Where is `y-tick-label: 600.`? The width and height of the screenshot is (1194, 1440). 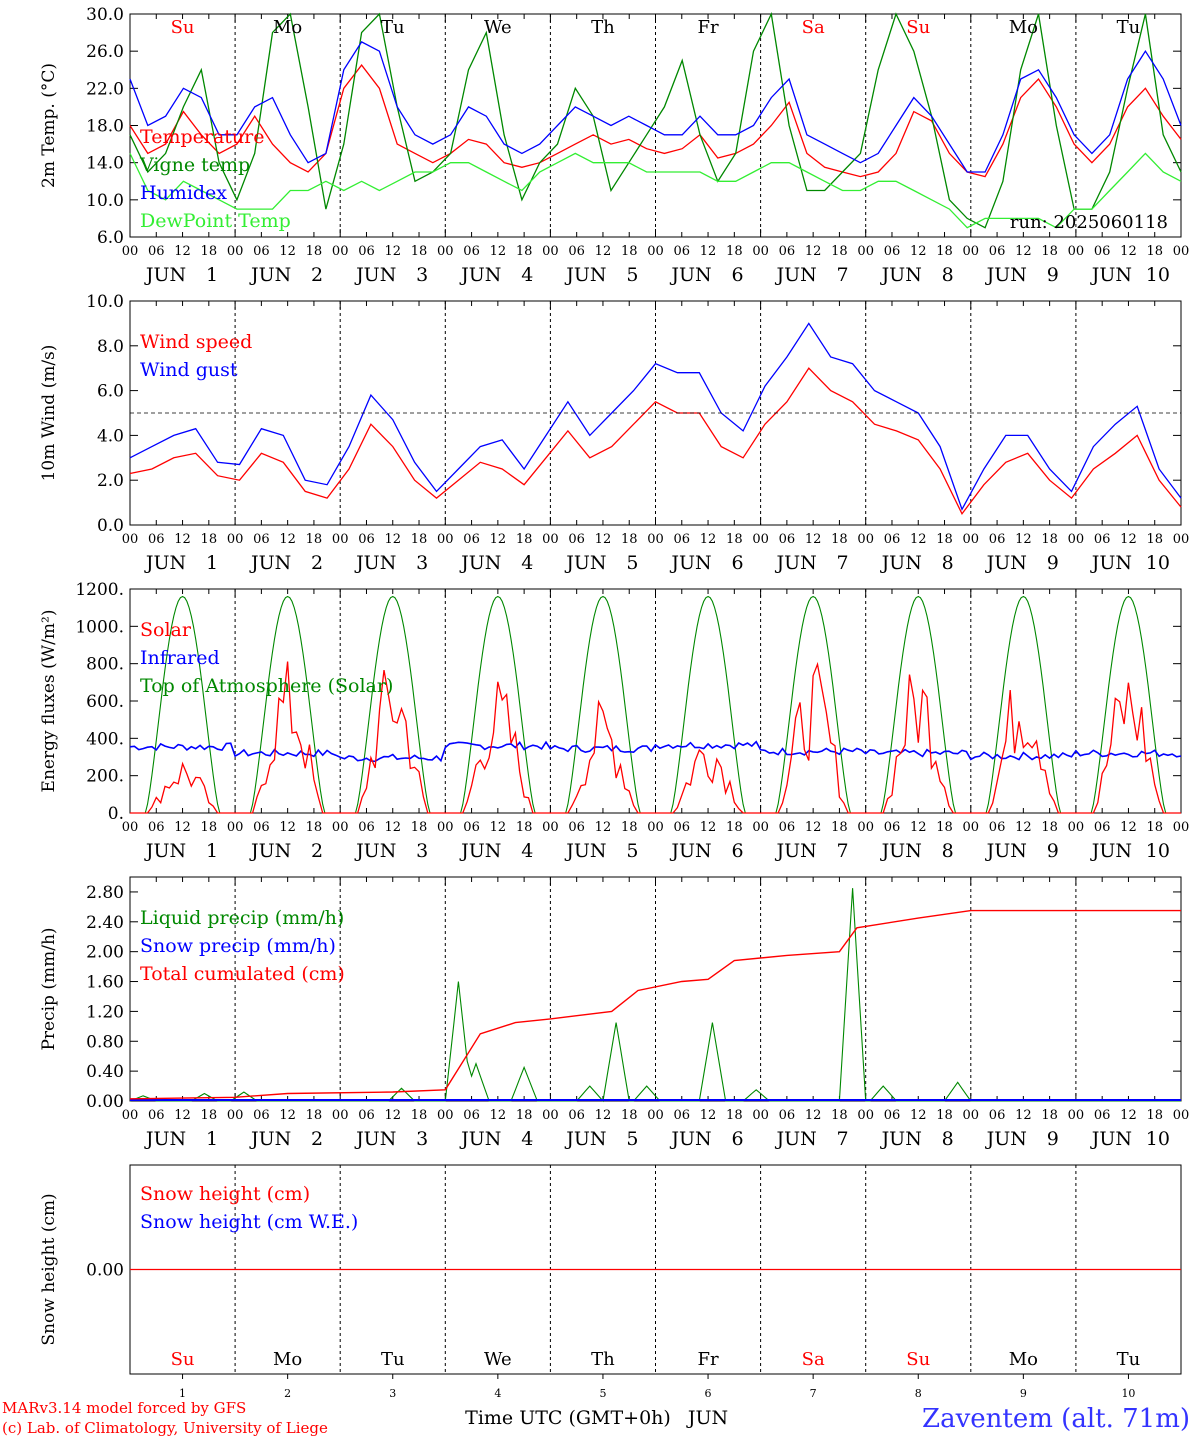 y-tick-label: 600. is located at coordinates (105, 702).